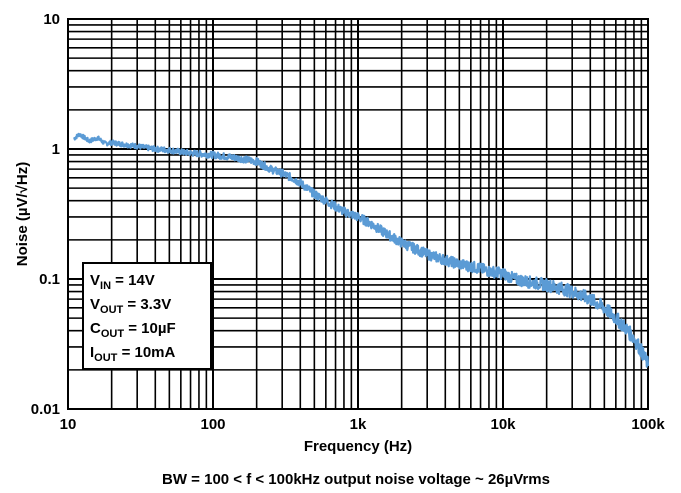 Image resolution: width=681 pixels, height=493 pixels. Describe the element at coordinates (358, 424) in the screenshot. I see `x-tick-label: 1k` at that location.